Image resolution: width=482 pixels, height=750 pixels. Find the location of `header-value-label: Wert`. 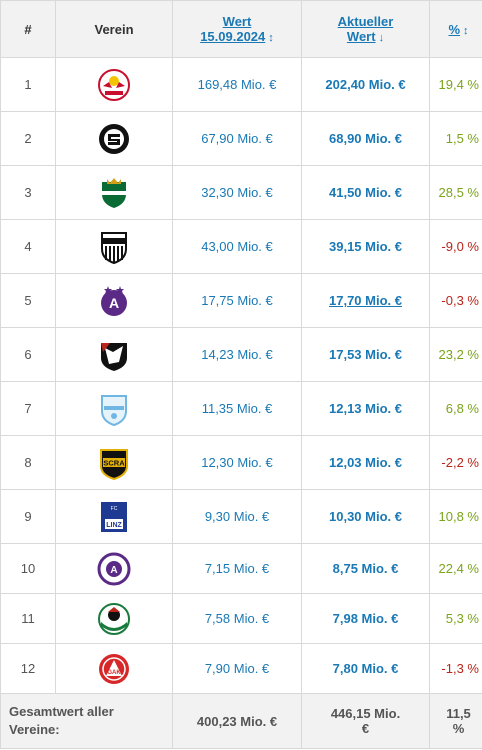

header-value-label: Wert is located at coordinates (237, 21).